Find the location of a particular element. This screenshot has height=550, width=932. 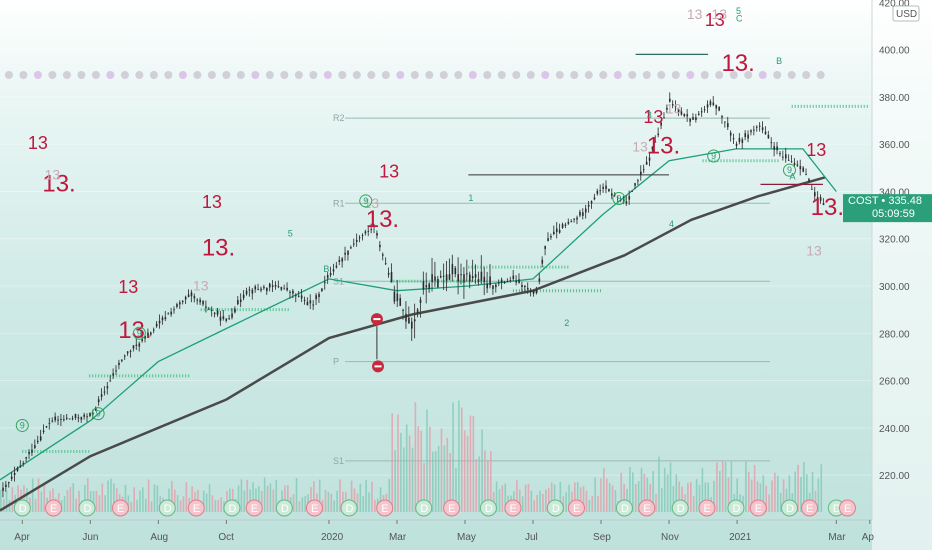

event-d-label: D is located at coordinates (489, 509).